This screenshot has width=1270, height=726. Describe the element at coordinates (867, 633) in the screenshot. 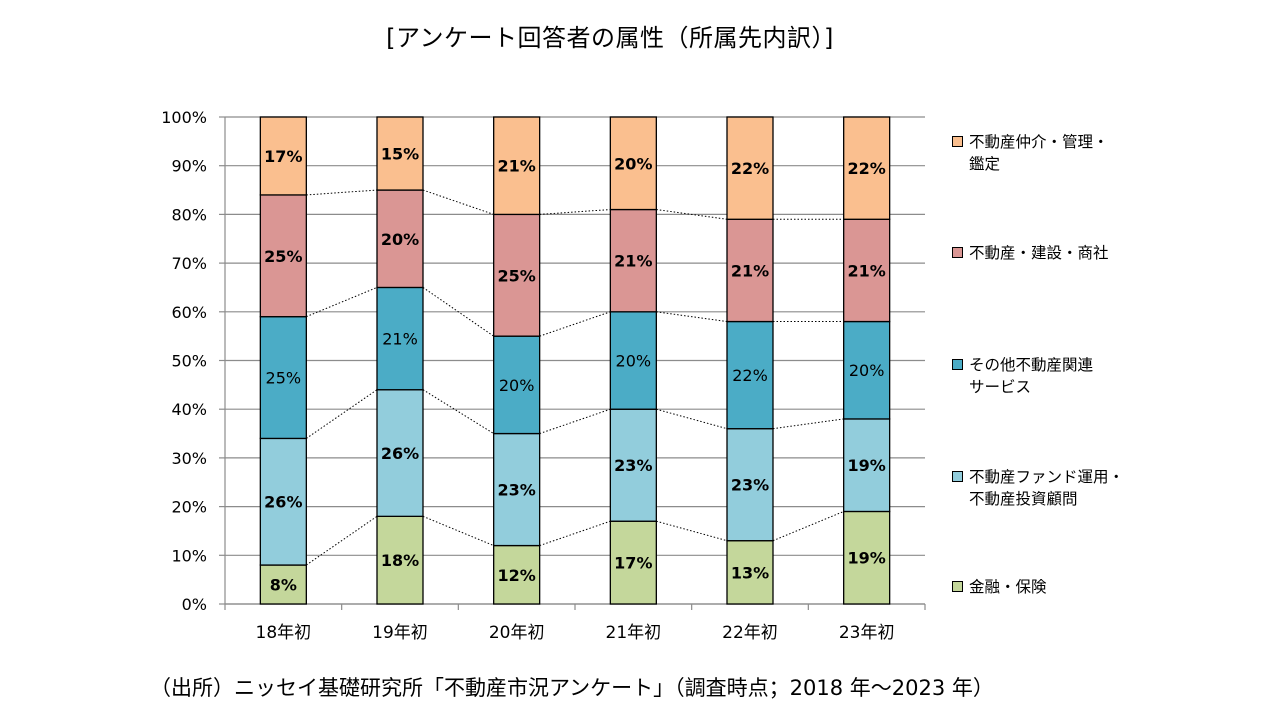

I see `x-tick-label: 23年初` at that location.